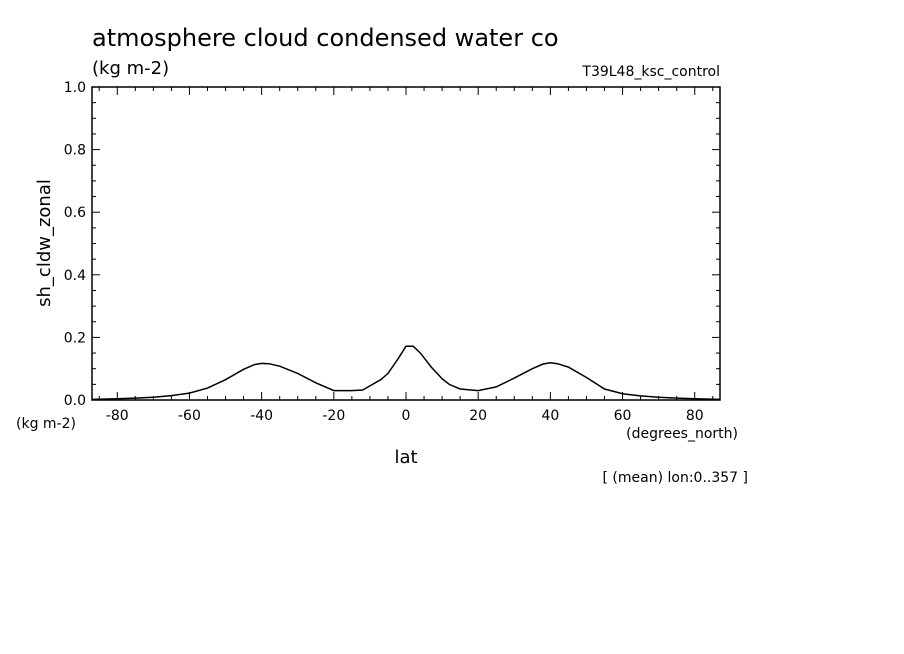  What do you see at coordinates (75, 213) in the screenshot?
I see `y-tick-label: 0.6` at bounding box center [75, 213].